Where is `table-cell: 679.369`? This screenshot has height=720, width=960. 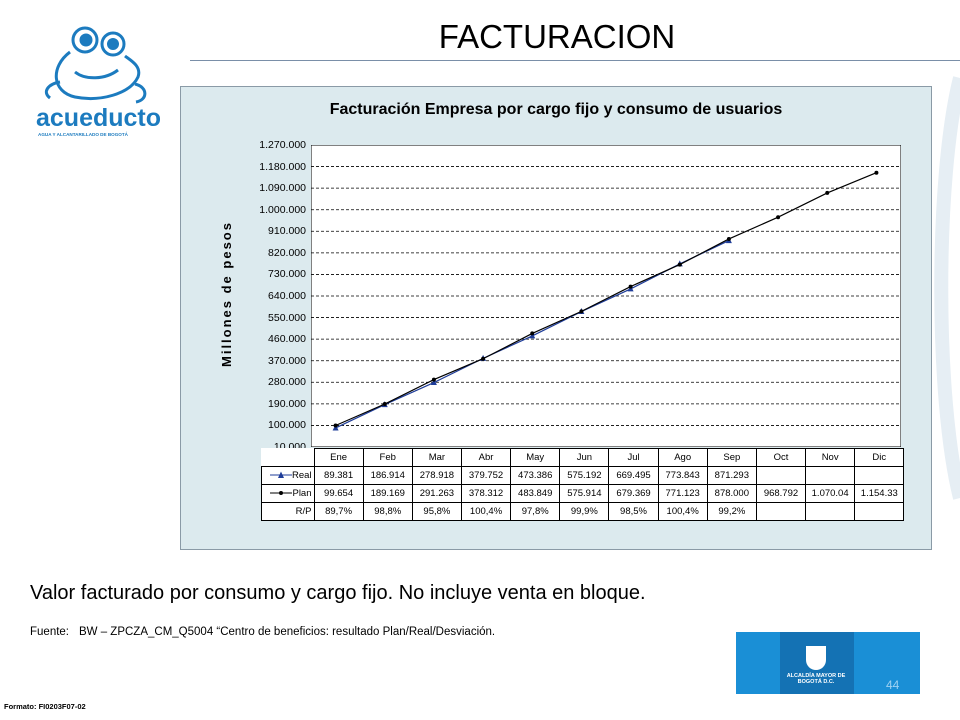
table-cell: 679.369 is located at coordinates (633, 493).